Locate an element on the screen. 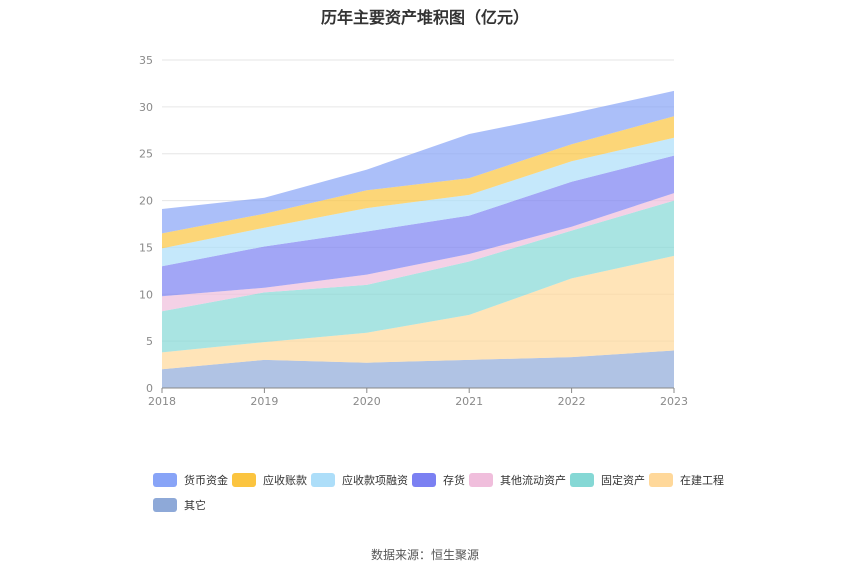  x-tick-label: 2021 is located at coordinates (469, 401).